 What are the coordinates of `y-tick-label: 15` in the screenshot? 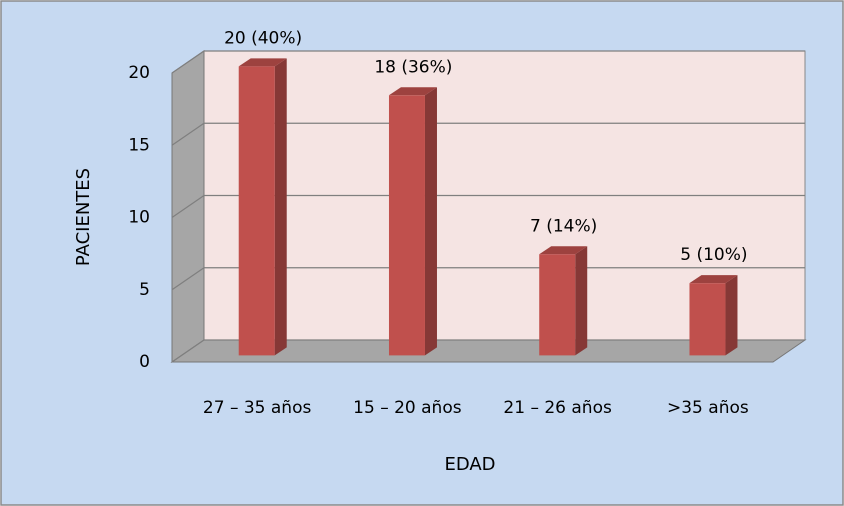 It's located at (139, 145).